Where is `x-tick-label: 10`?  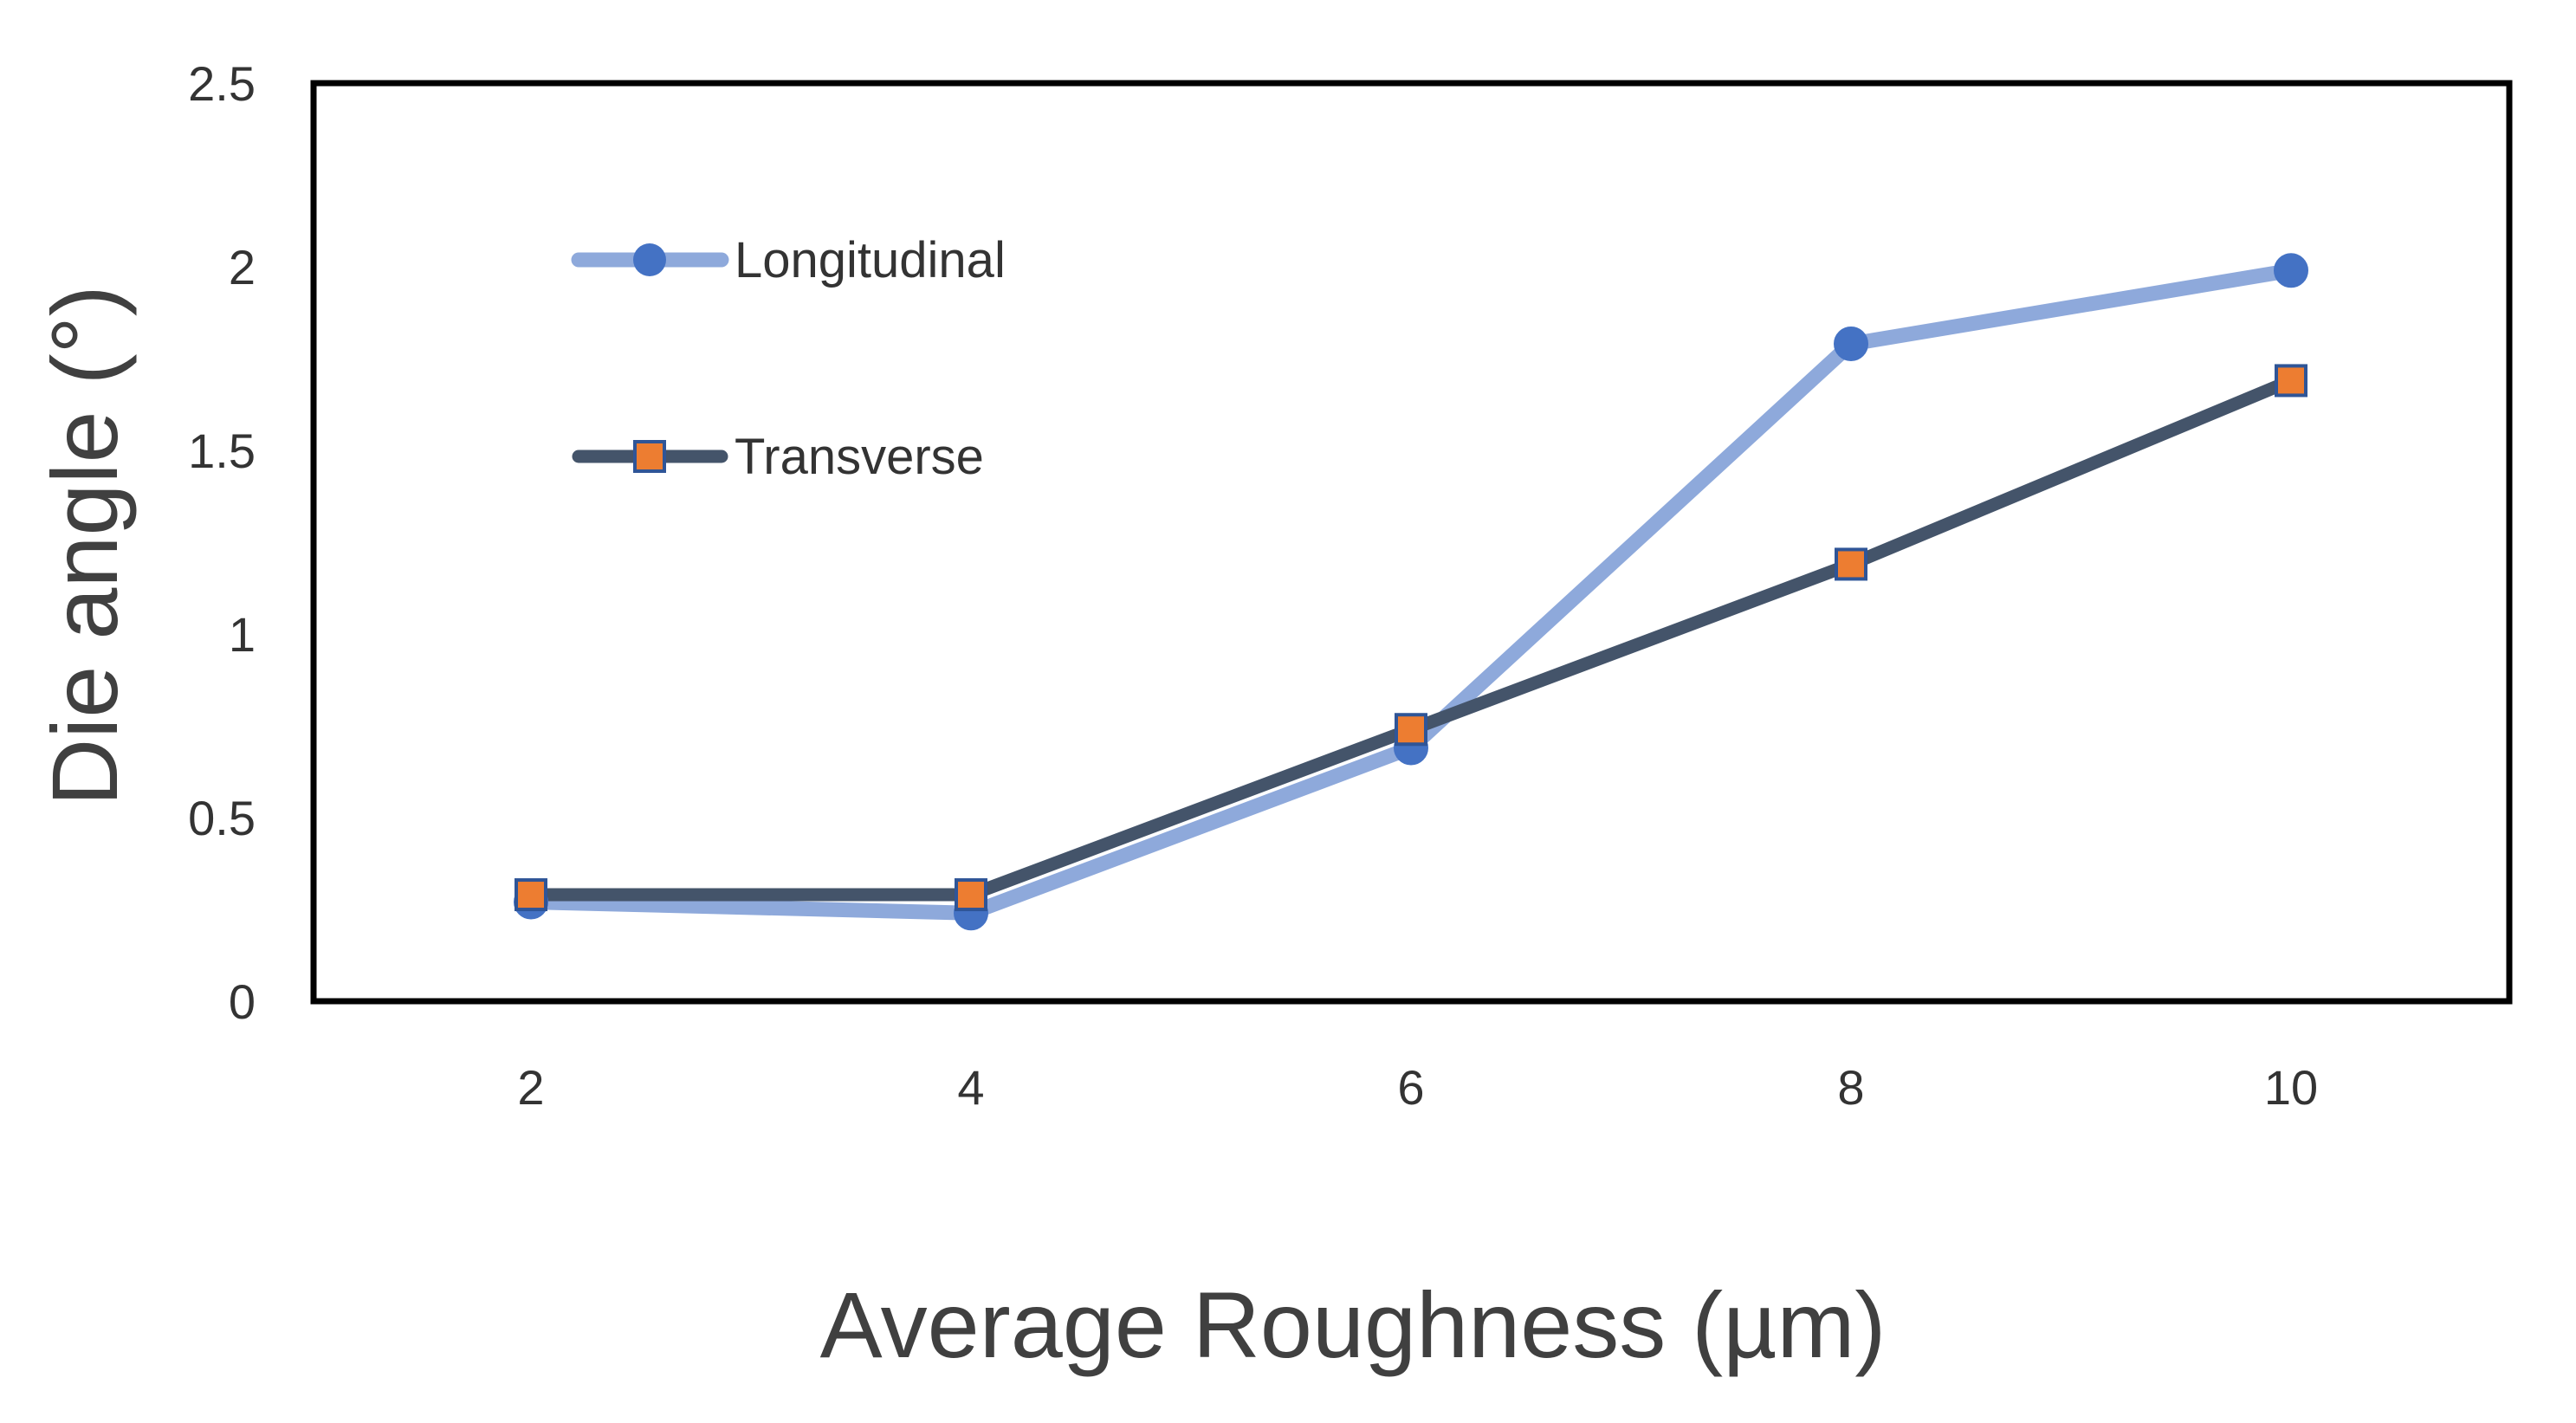
x-tick-label: 10 is located at coordinates (2291, 1087).